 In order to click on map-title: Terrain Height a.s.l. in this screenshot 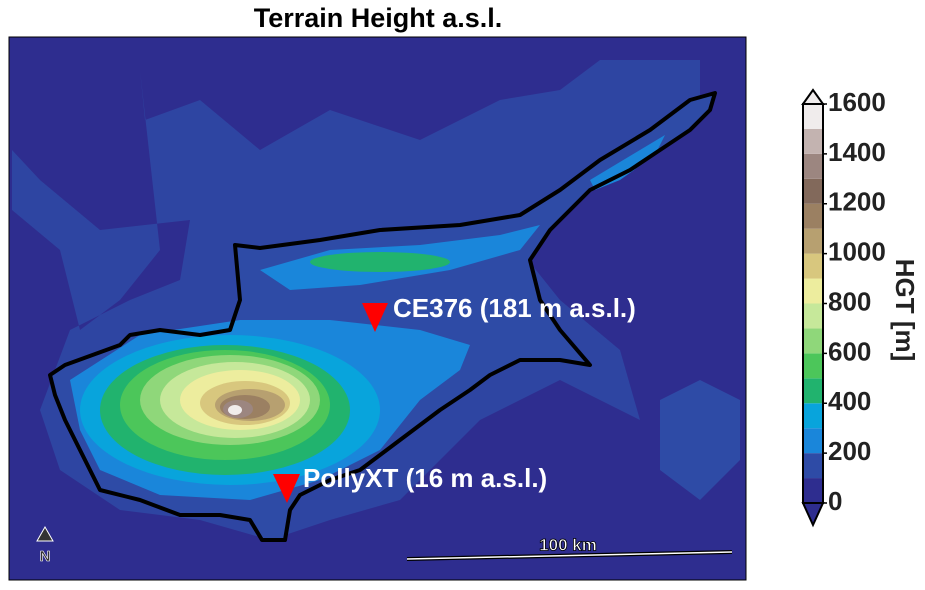, I will do `click(378, 18)`.